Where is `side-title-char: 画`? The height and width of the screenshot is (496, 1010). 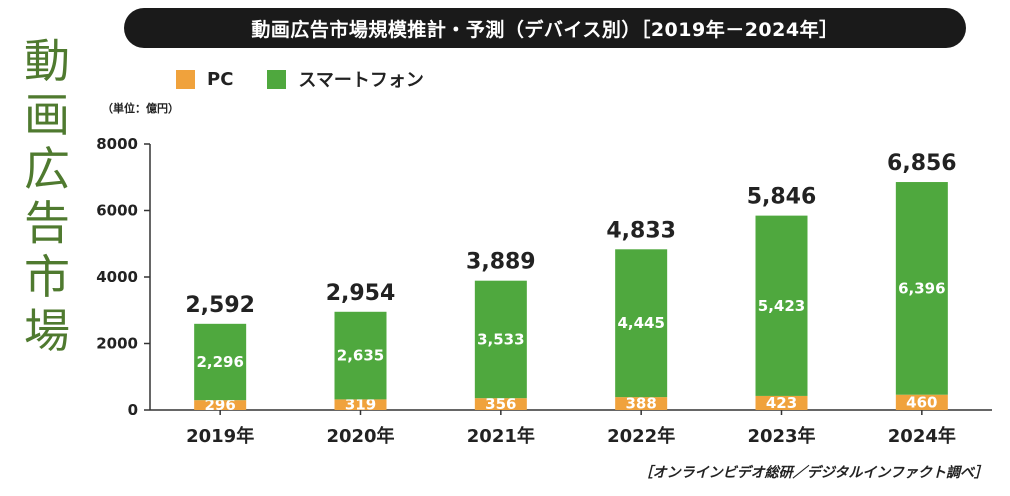 side-title-char: 画 is located at coordinates (47, 115).